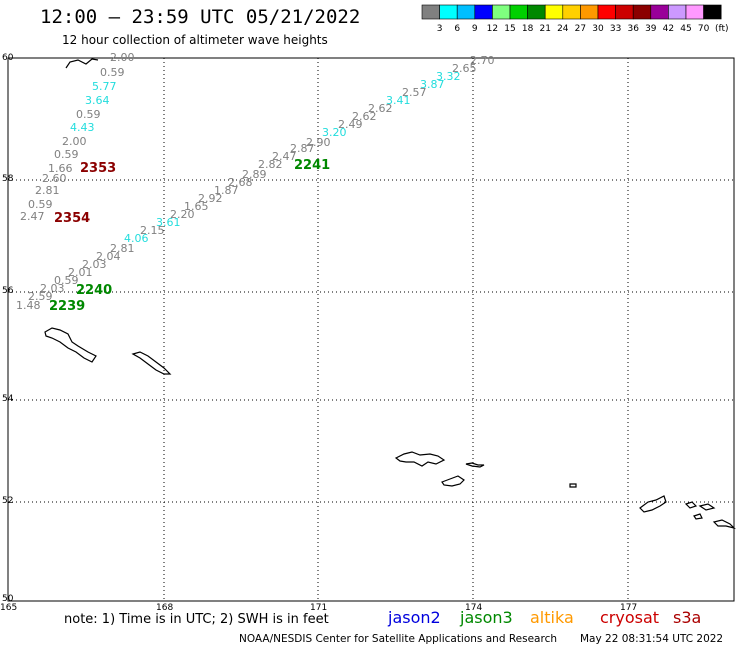 This screenshot has width=740, height=650. I want to click on wave-height-label: 2.15, so click(152, 230).